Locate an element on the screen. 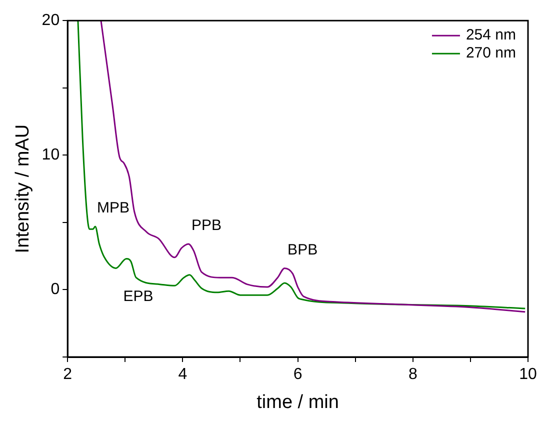  x-tick-label: 4 is located at coordinates (183, 375).